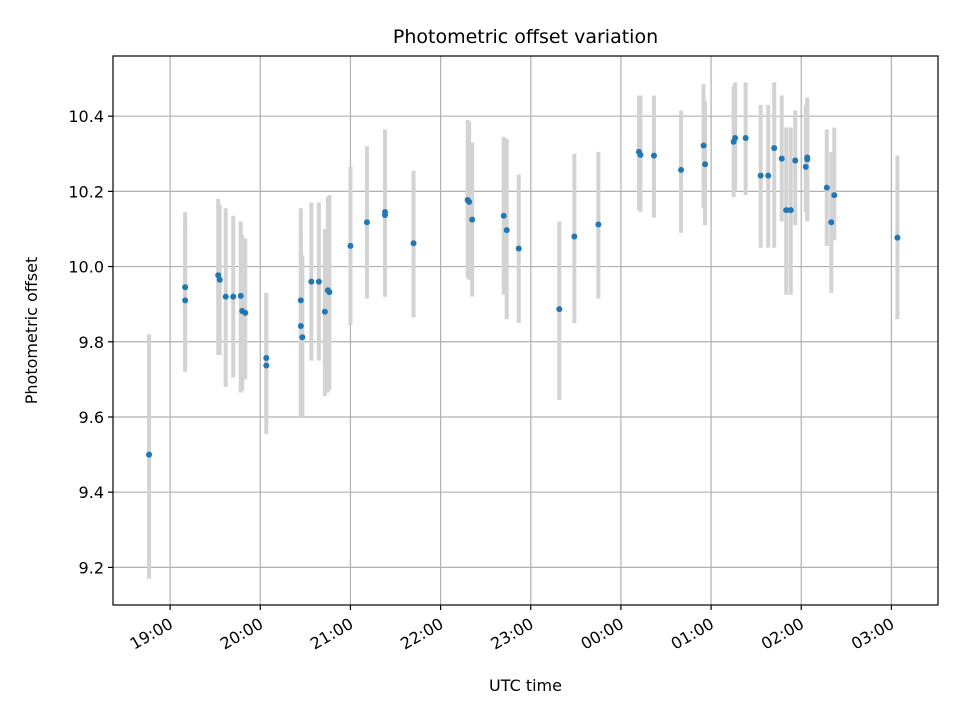 The width and height of the screenshot is (960, 720). What do you see at coordinates (525, 37) in the screenshot?
I see `chart-title: Photometric offset variation` at bounding box center [525, 37].